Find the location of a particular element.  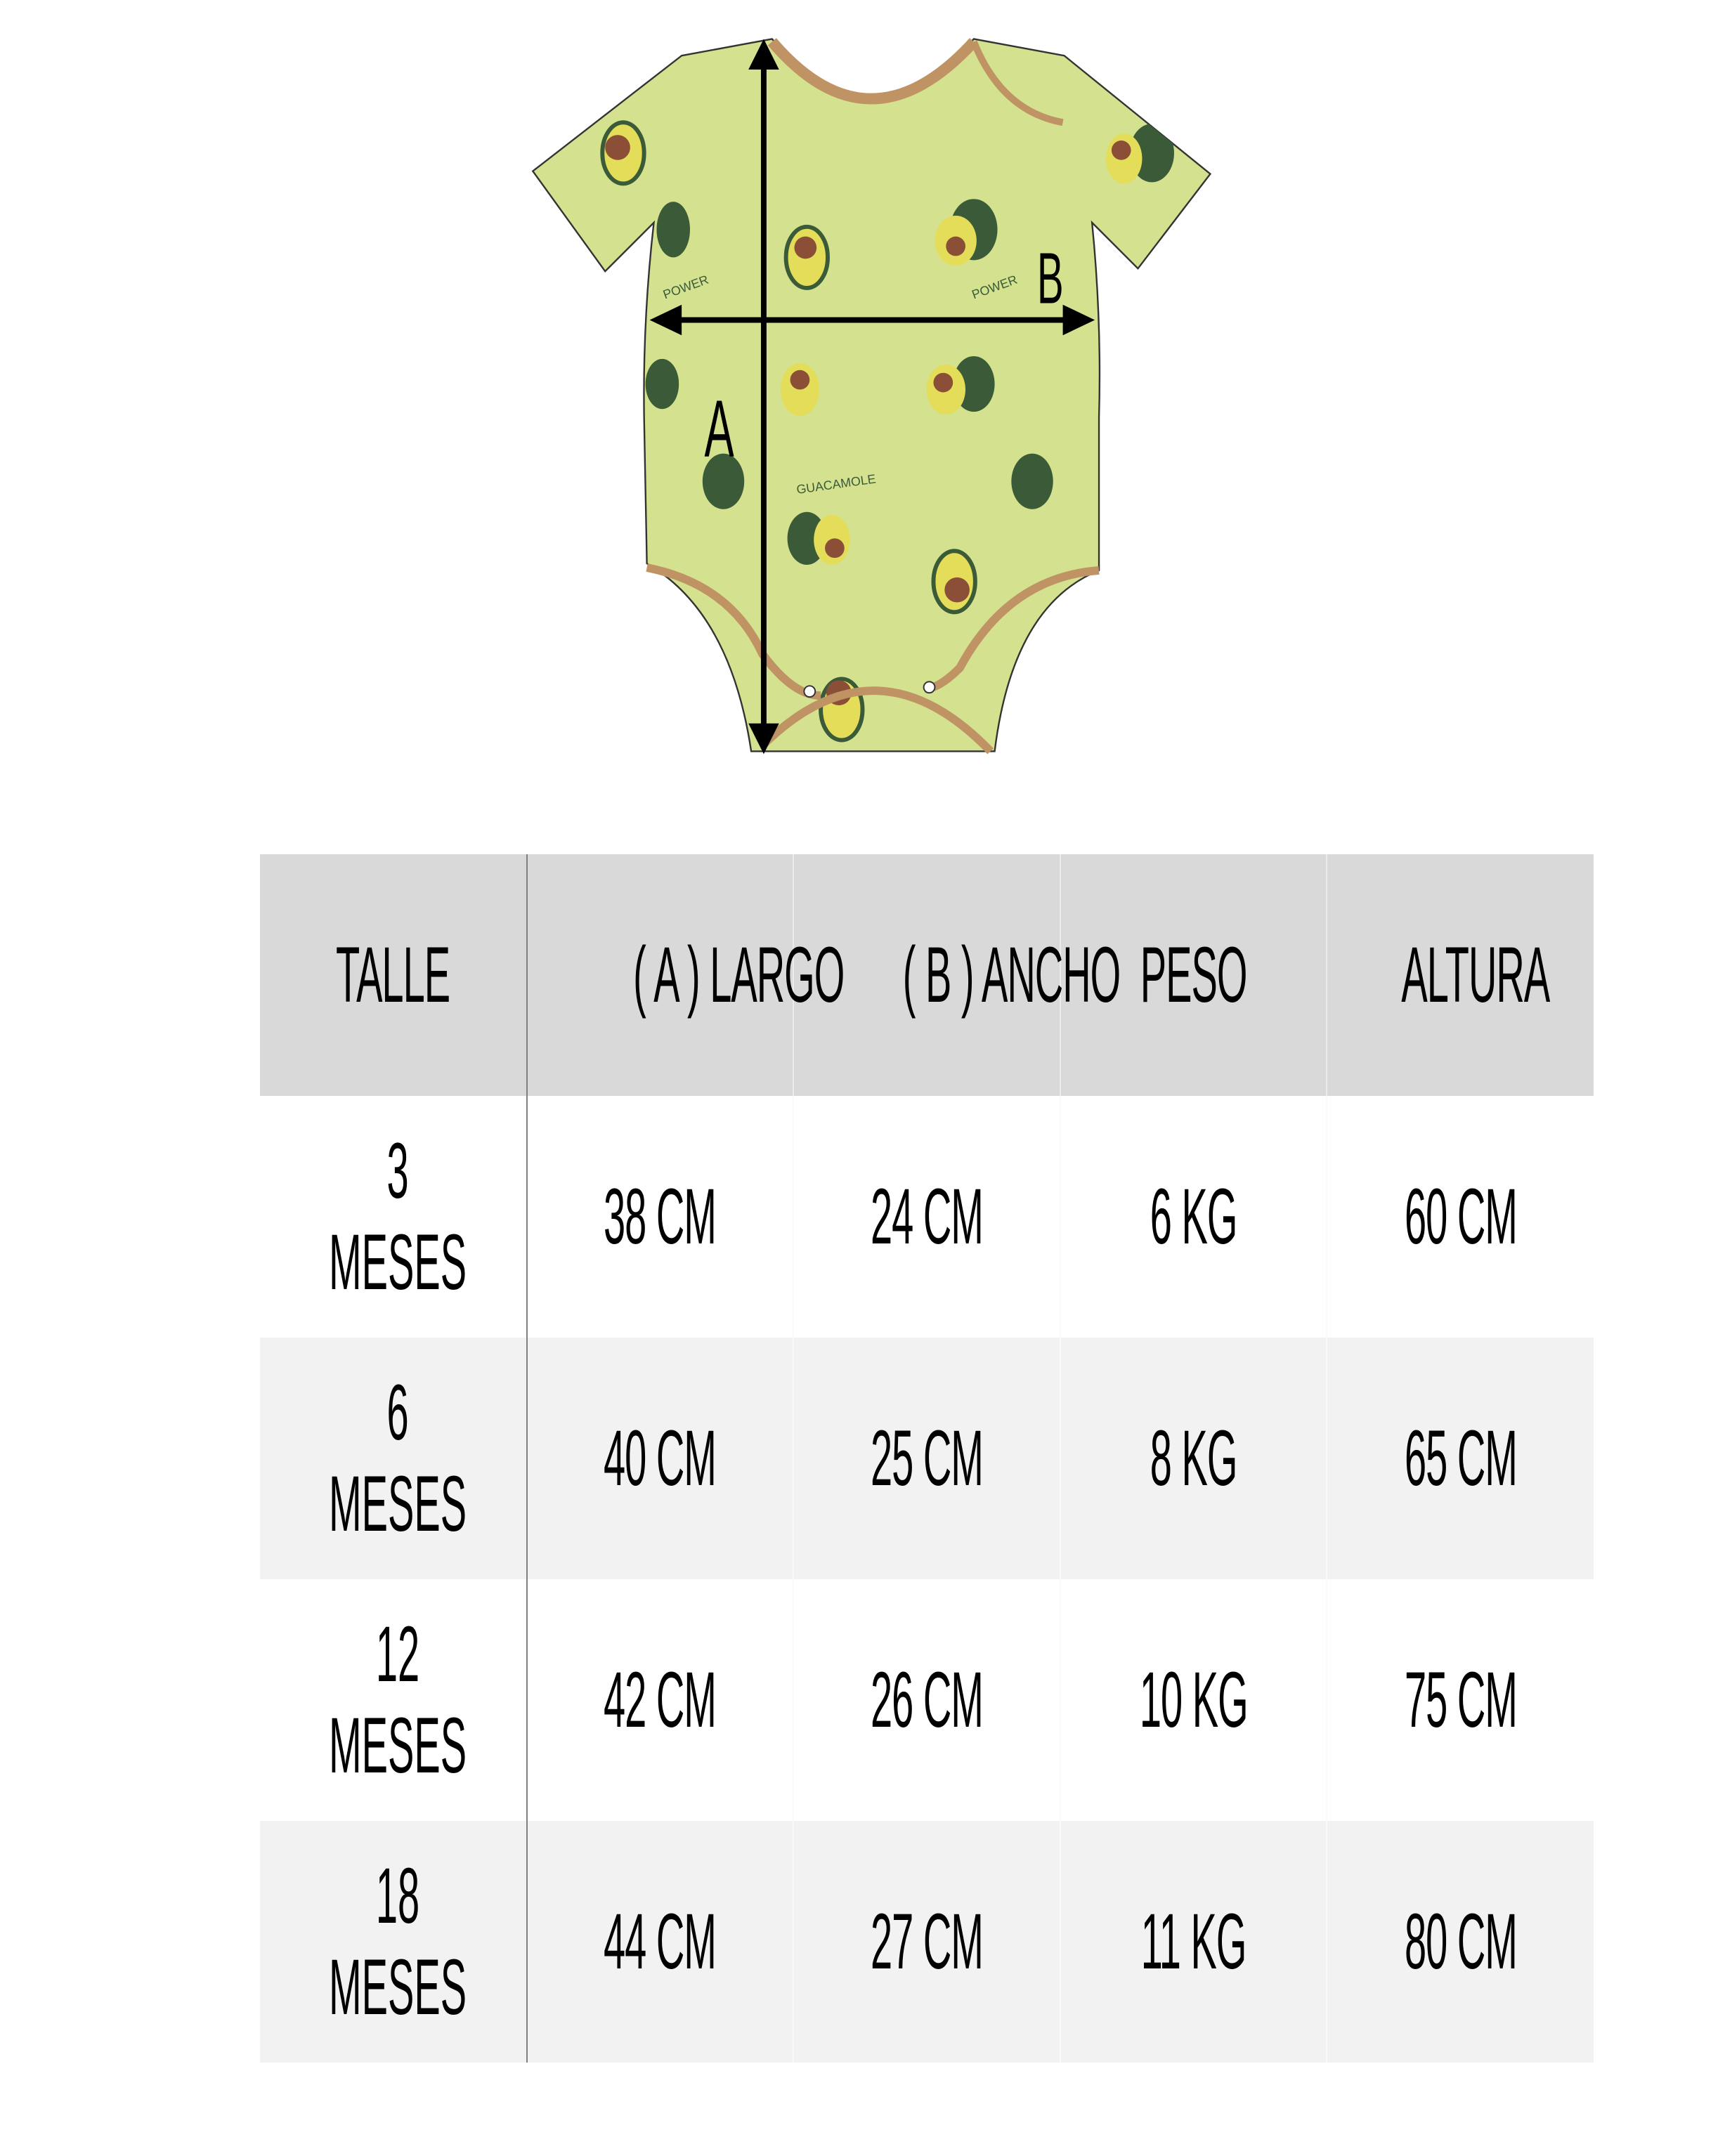

cell-altura: 60 CM is located at coordinates (1460, 1217).